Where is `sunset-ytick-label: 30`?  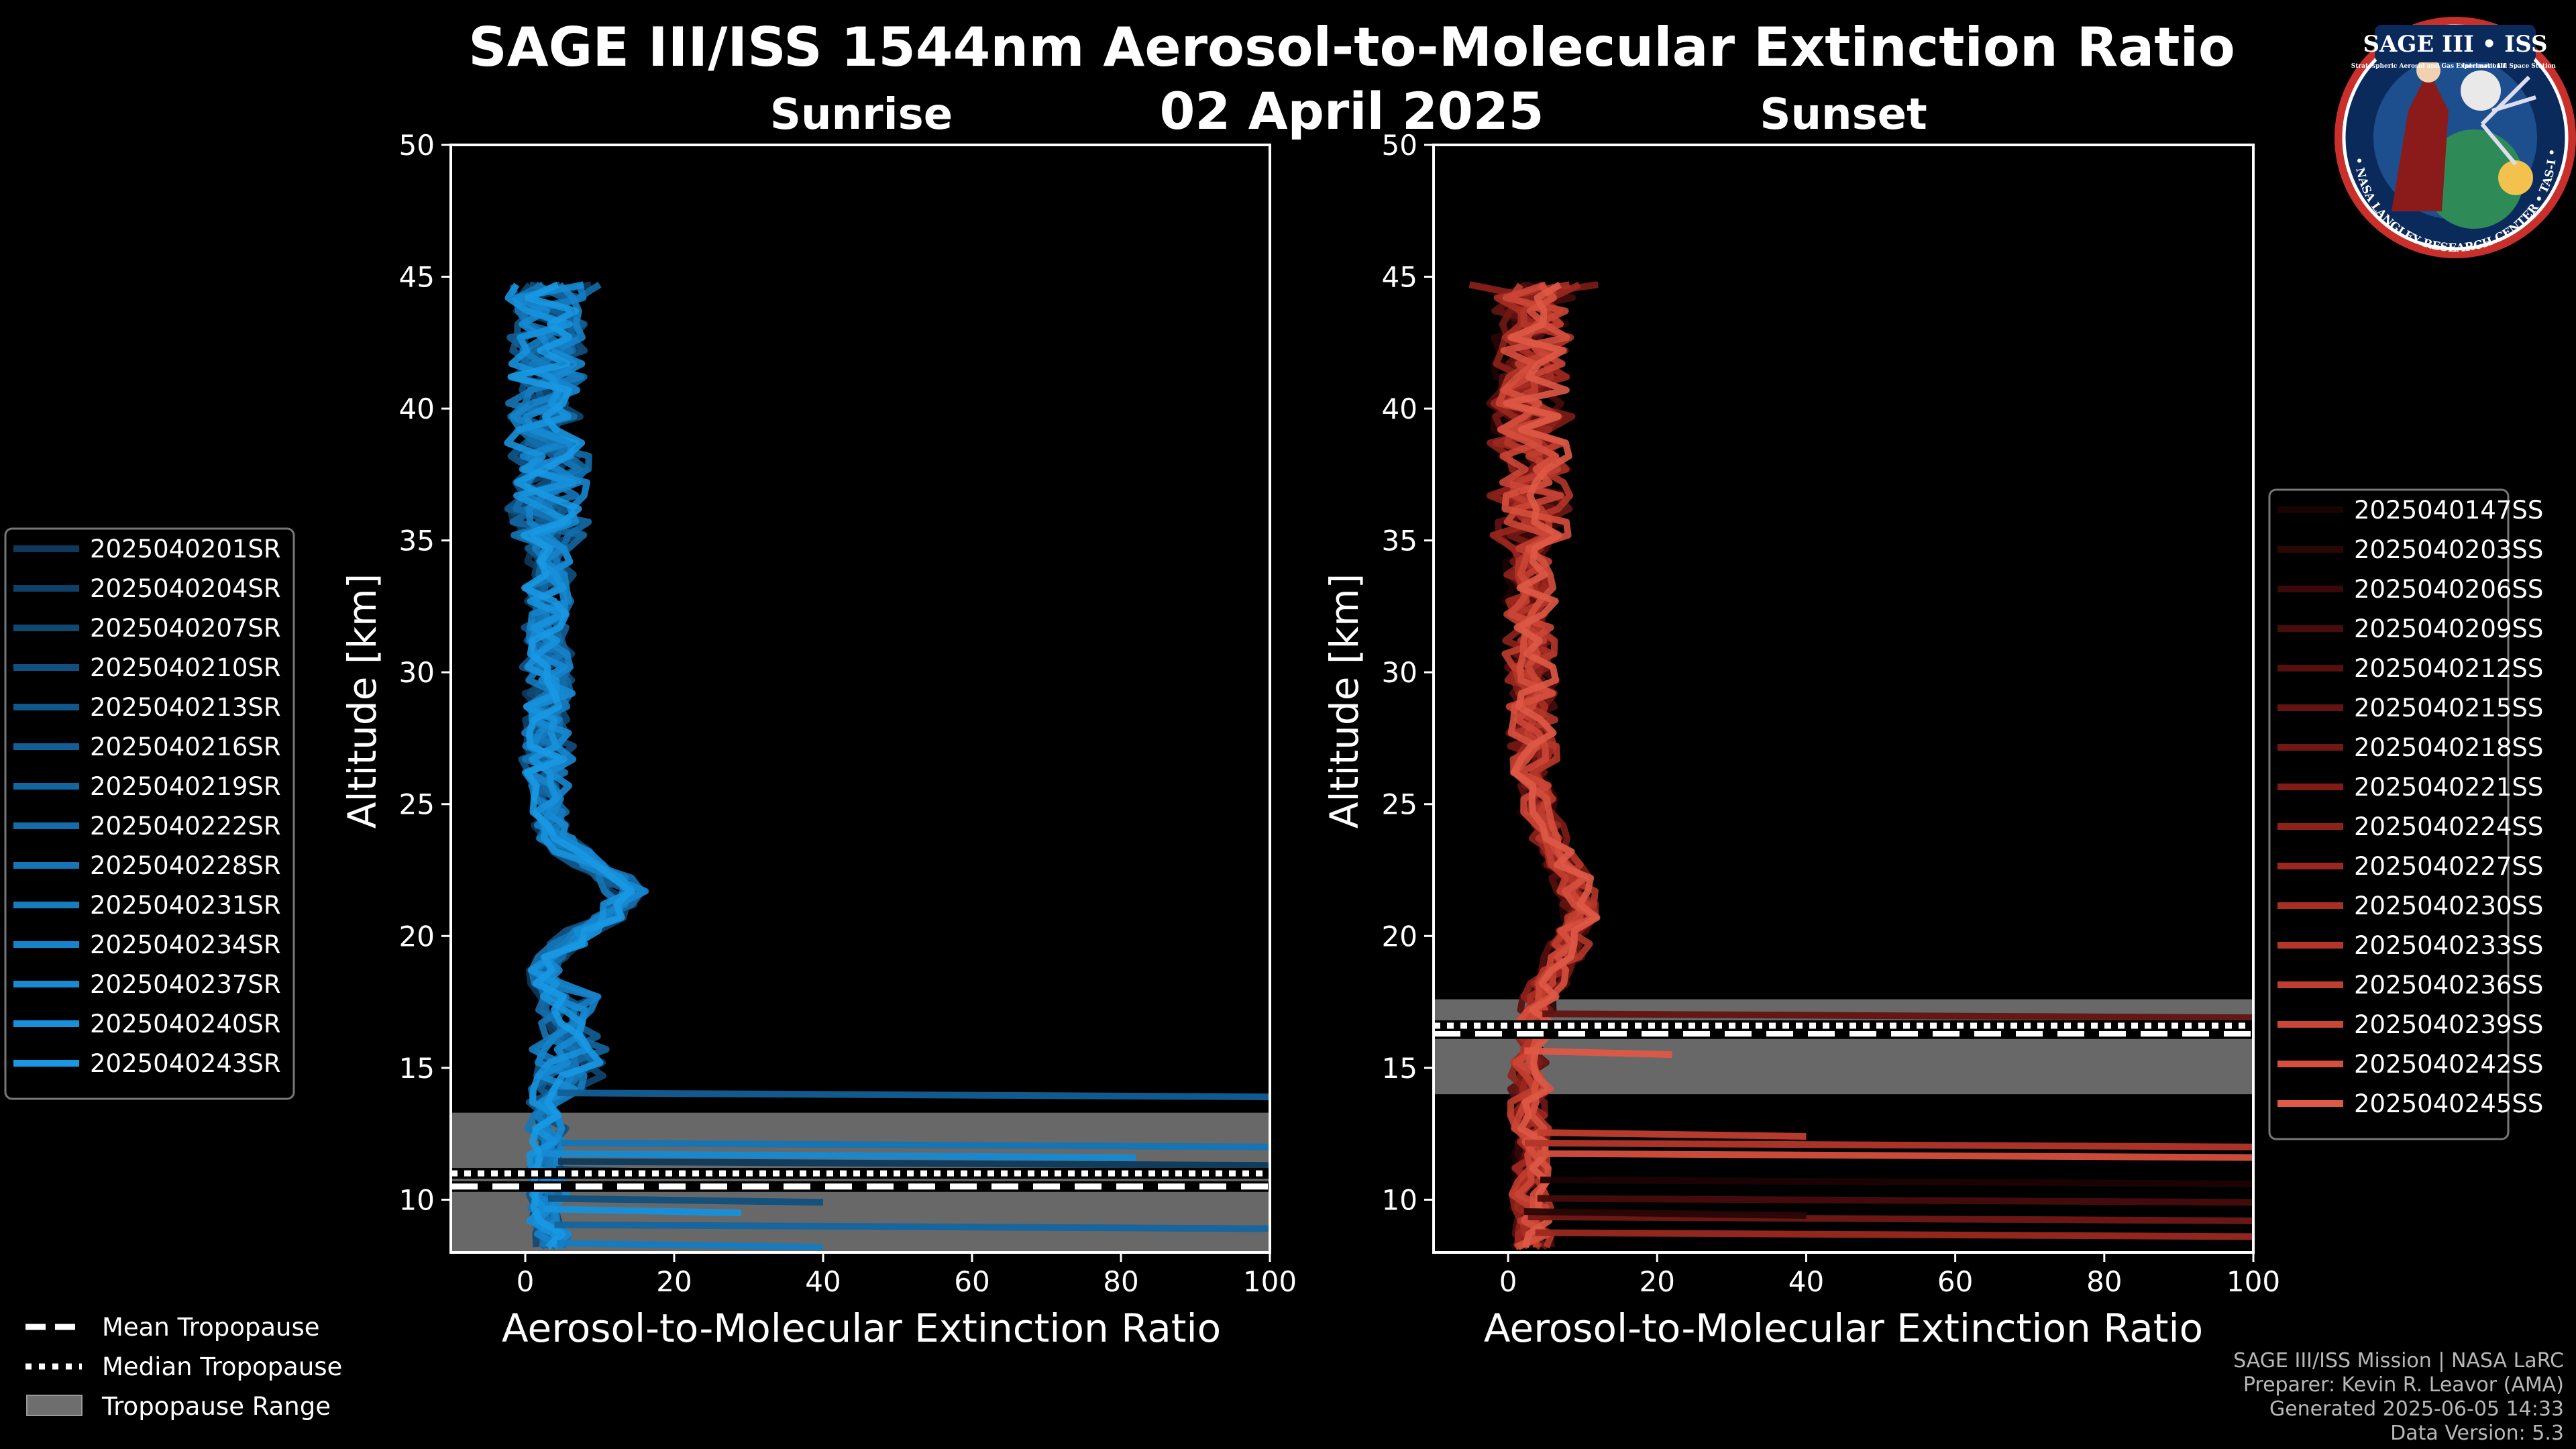
sunset-ytick-label: 30 is located at coordinates (1399, 672).